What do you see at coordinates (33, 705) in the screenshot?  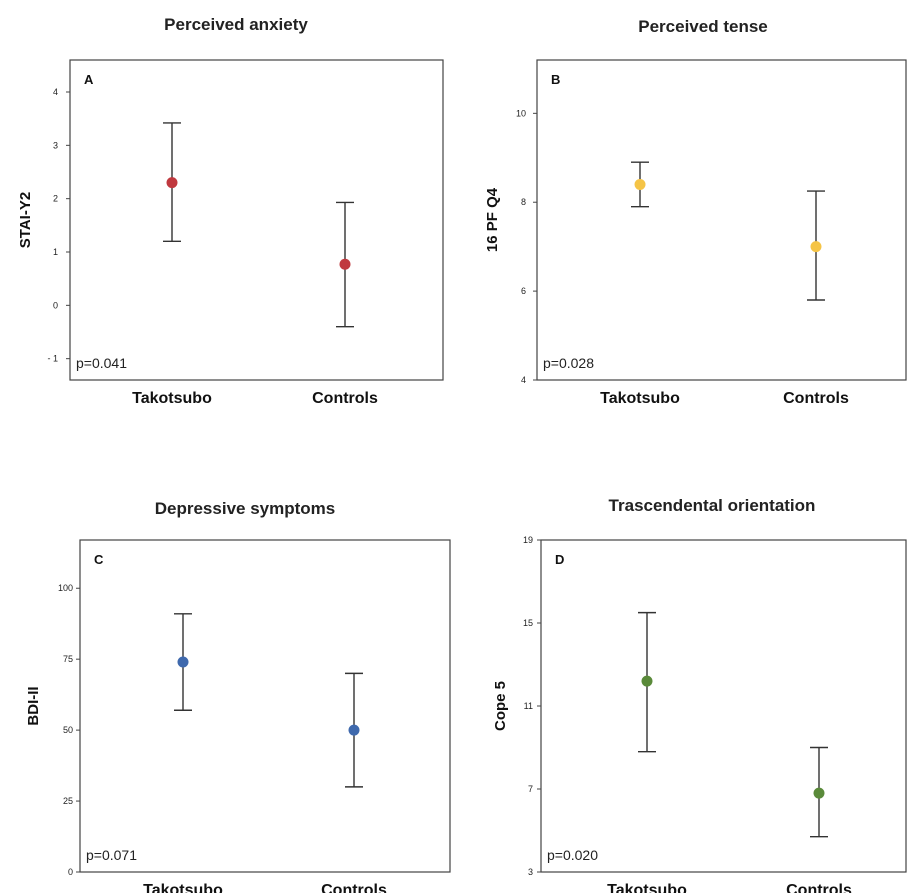 I see `panel-c-y-axis-label: BDI-II` at bounding box center [33, 705].